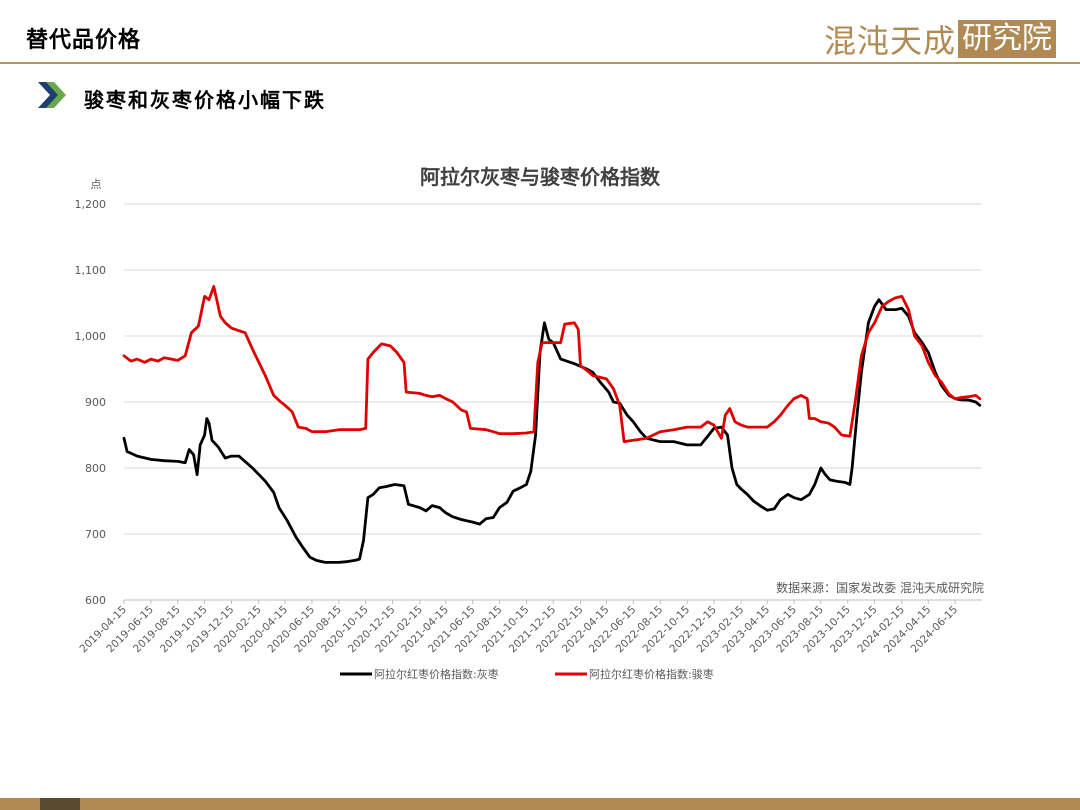  I want to click on footer-bar, so click(540, 804).